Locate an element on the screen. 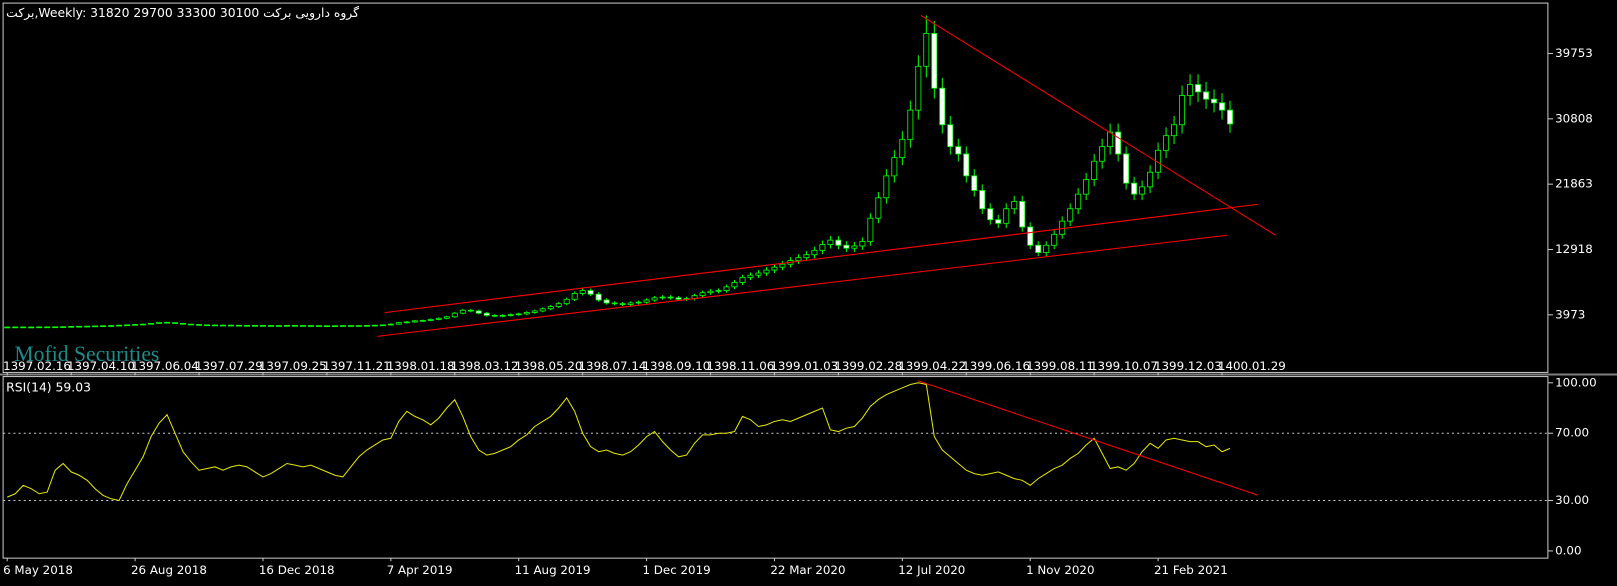 The width and height of the screenshot is (1617, 586). x-tick-label: 1398.07.14 is located at coordinates (613, 366).